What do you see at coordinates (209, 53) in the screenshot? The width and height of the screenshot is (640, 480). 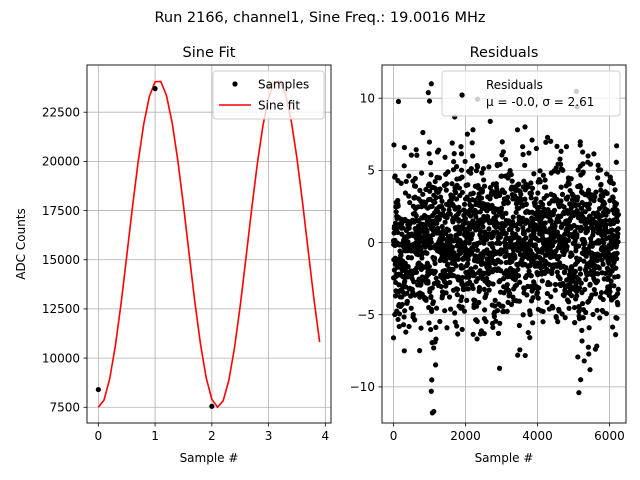 I see `sine-fit-title: Sine Fit` at bounding box center [209, 53].